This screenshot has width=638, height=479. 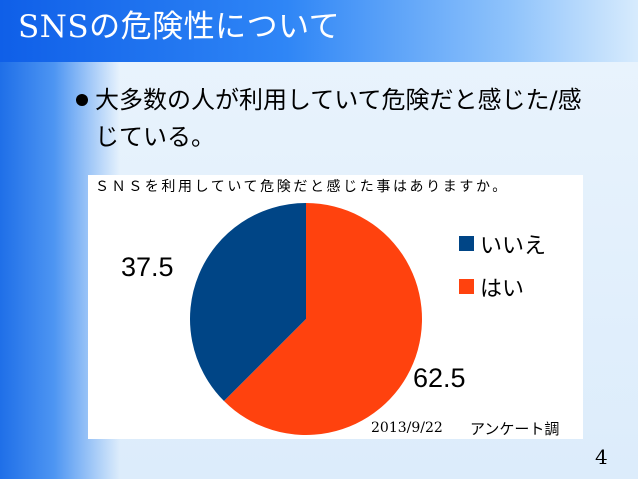 I want to click on bullet-icon, so click(x=82, y=100).